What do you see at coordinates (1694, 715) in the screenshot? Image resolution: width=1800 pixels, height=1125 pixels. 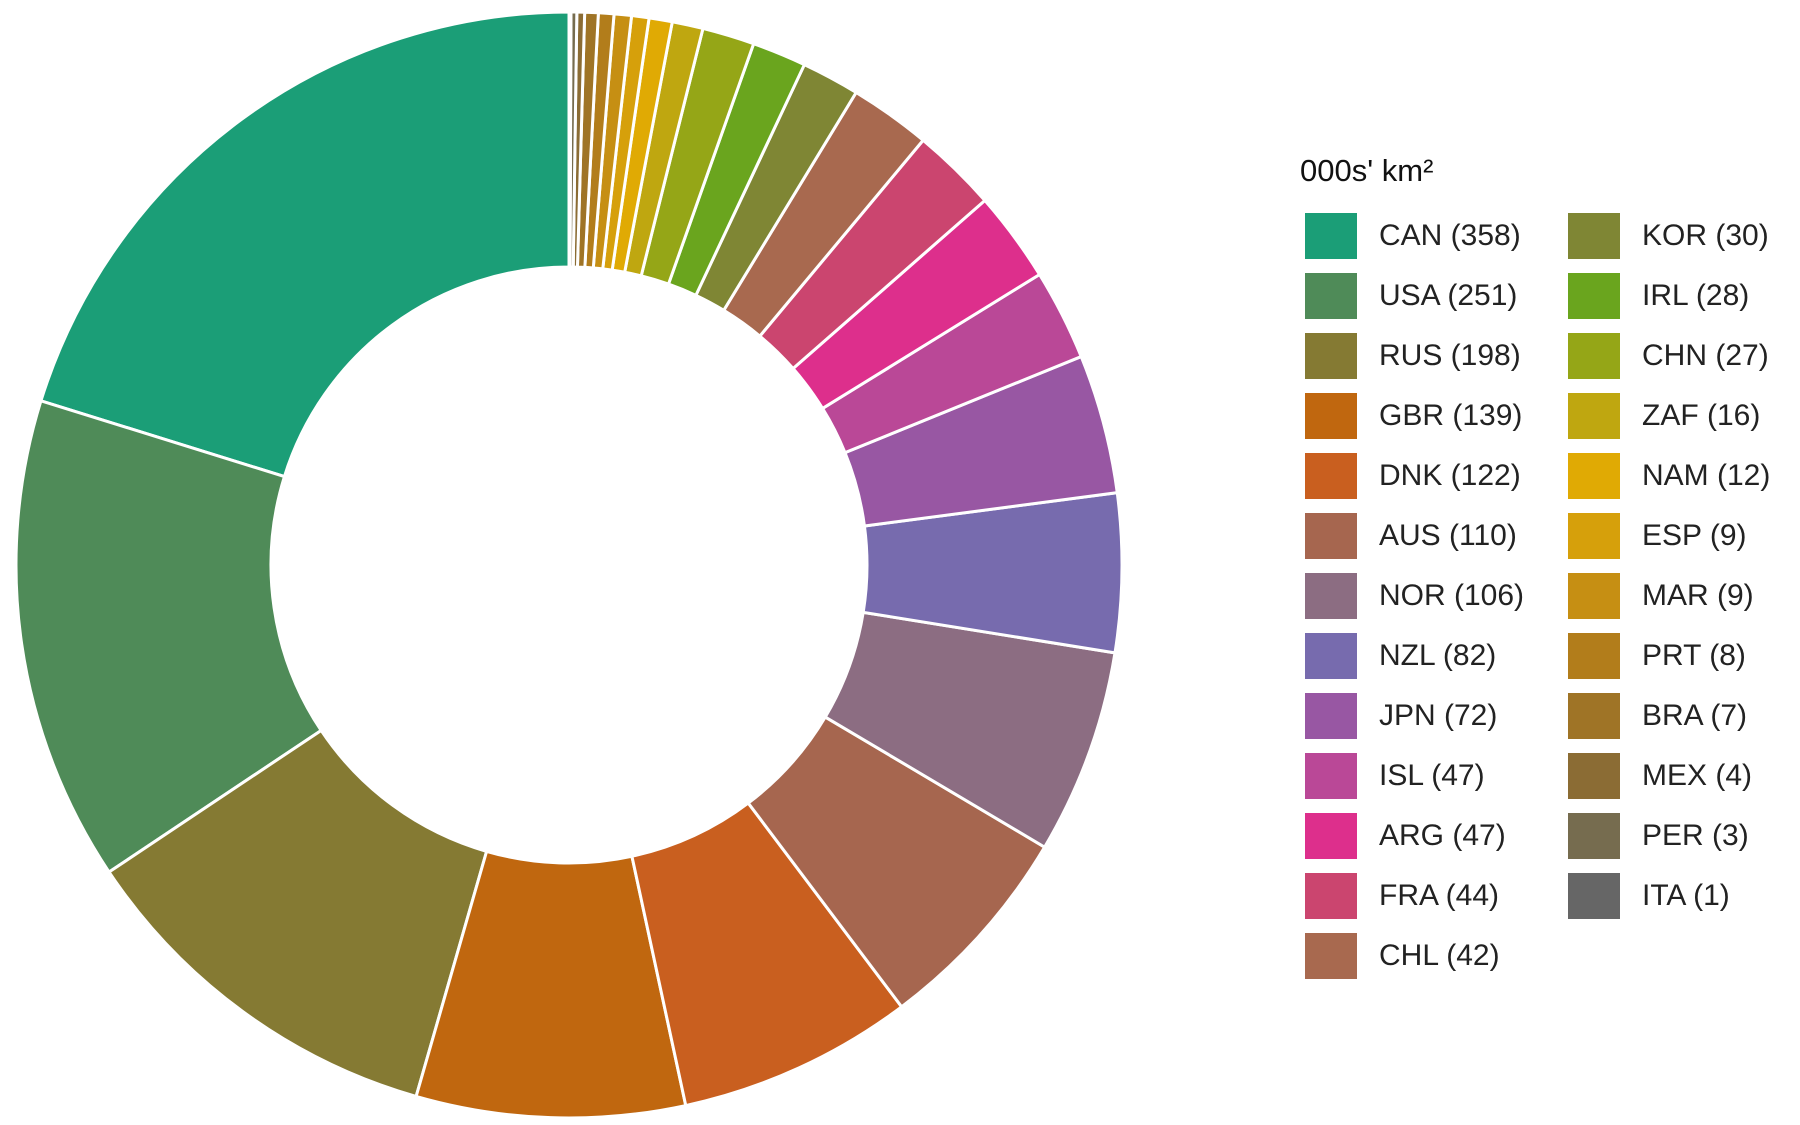 I see `legend-label: BRA (7)` at bounding box center [1694, 715].